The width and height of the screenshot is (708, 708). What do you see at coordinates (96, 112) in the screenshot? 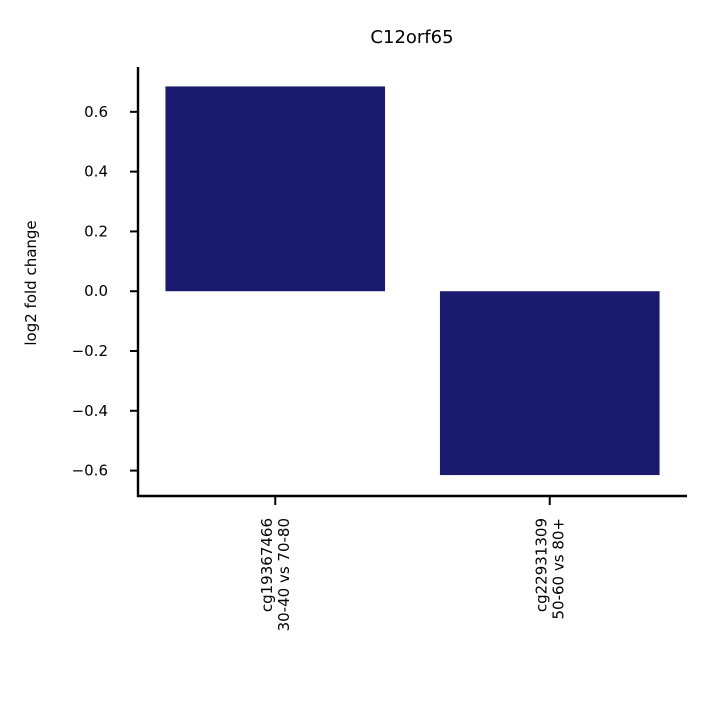
I see `y-tick-label: 0.6` at bounding box center [96, 112].